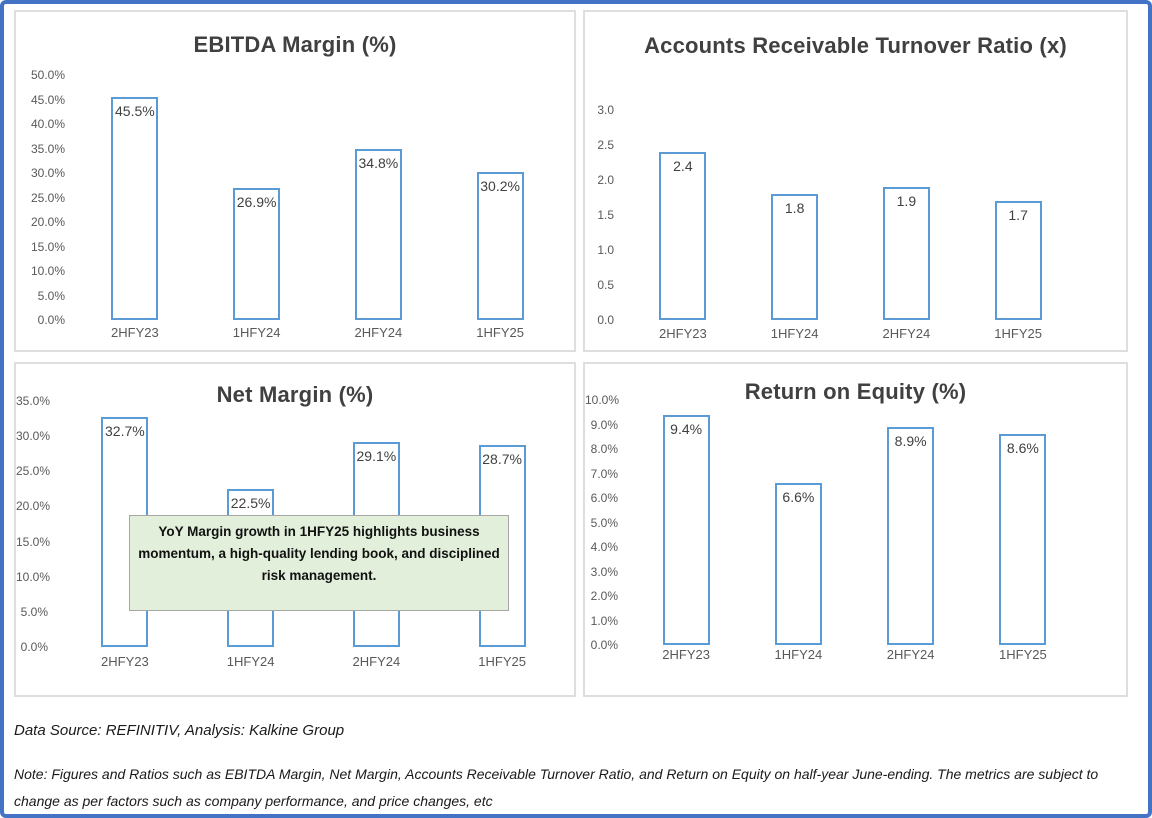  I want to click on y-axis-tick-label: 9.0%, so click(604, 424).